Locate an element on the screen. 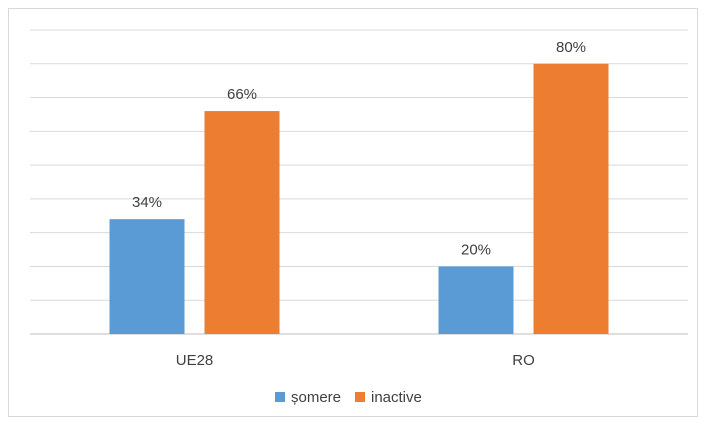 Image resolution: width=706 pixels, height=425 pixels. category-label-ro: RO is located at coordinates (523, 360).